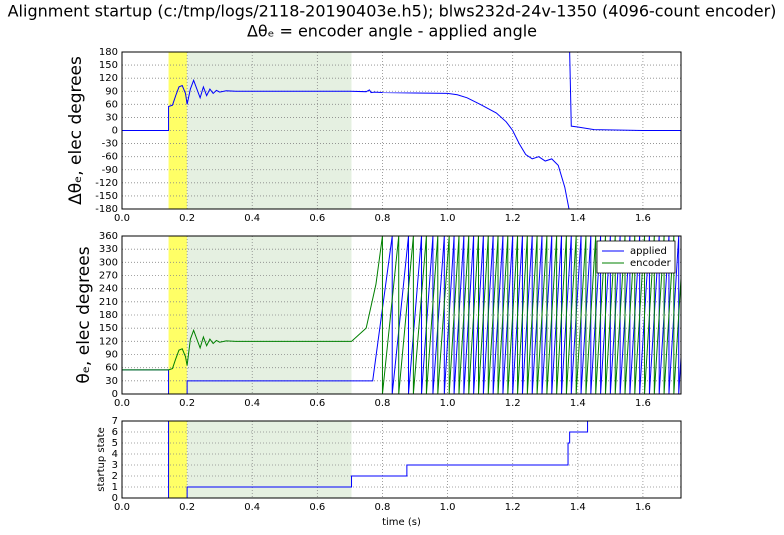  I want to click on y-tick-label: 270, so click(108, 276).